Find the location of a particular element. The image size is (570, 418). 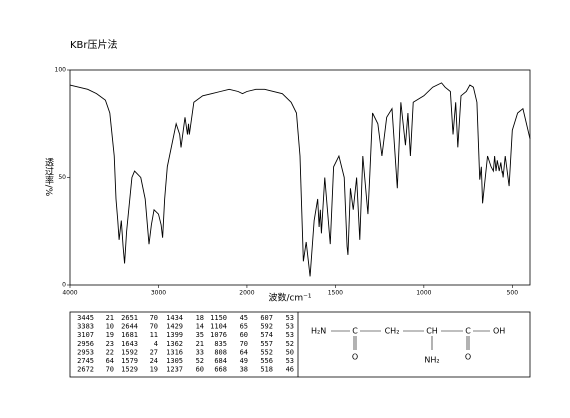

atom-label: CH is located at coordinates (432, 331).